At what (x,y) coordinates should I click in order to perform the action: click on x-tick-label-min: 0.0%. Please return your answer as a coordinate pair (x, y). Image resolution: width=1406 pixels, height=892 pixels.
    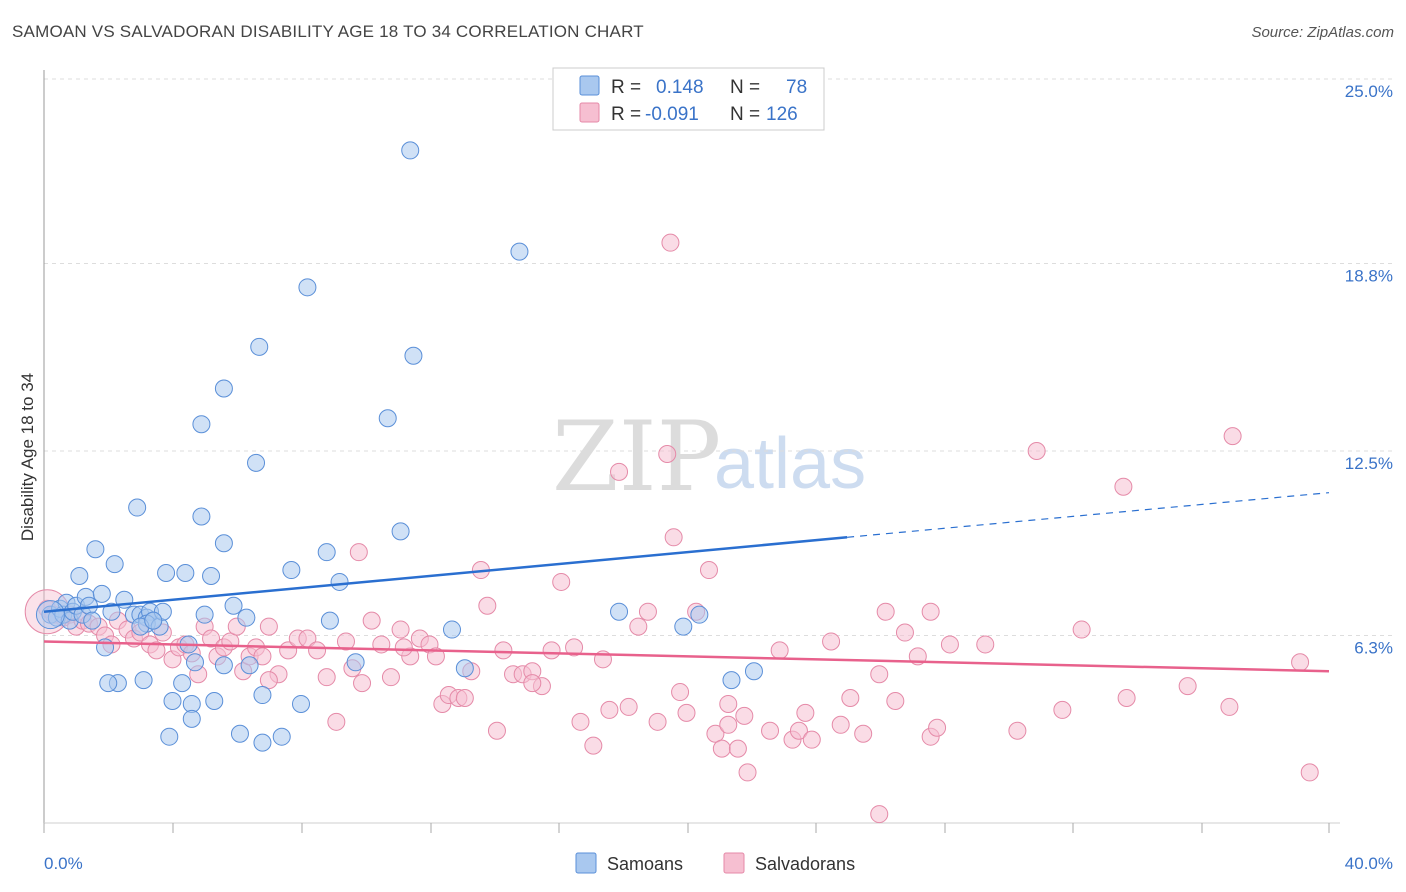
    Looking at the image, I should click on (63, 863).